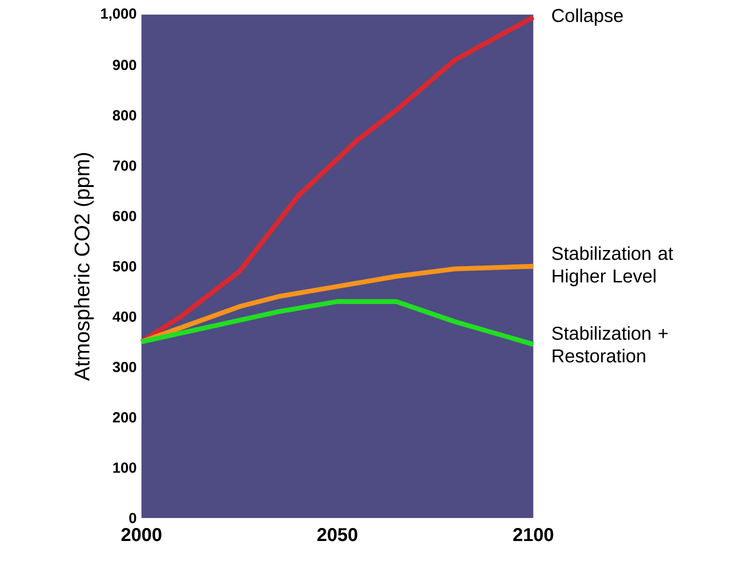  I want to click on y-tick-label: 100, so click(124, 467).